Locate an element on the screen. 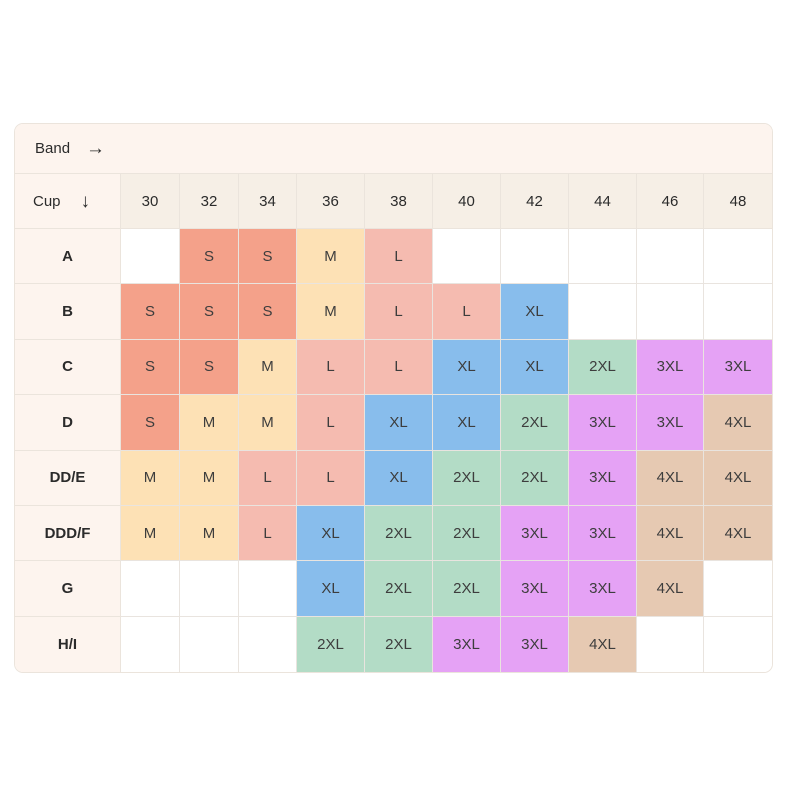 The height and width of the screenshot is (800, 800). cup-size-label: G is located at coordinates (68, 589).